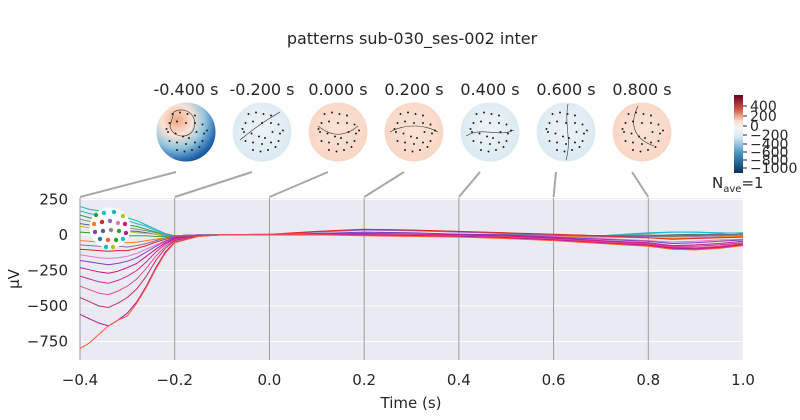 This screenshot has height=420, width=800. What do you see at coordinates (738, 184) in the screenshot?
I see `nave-label: Nave=1` at bounding box center [738, 184].